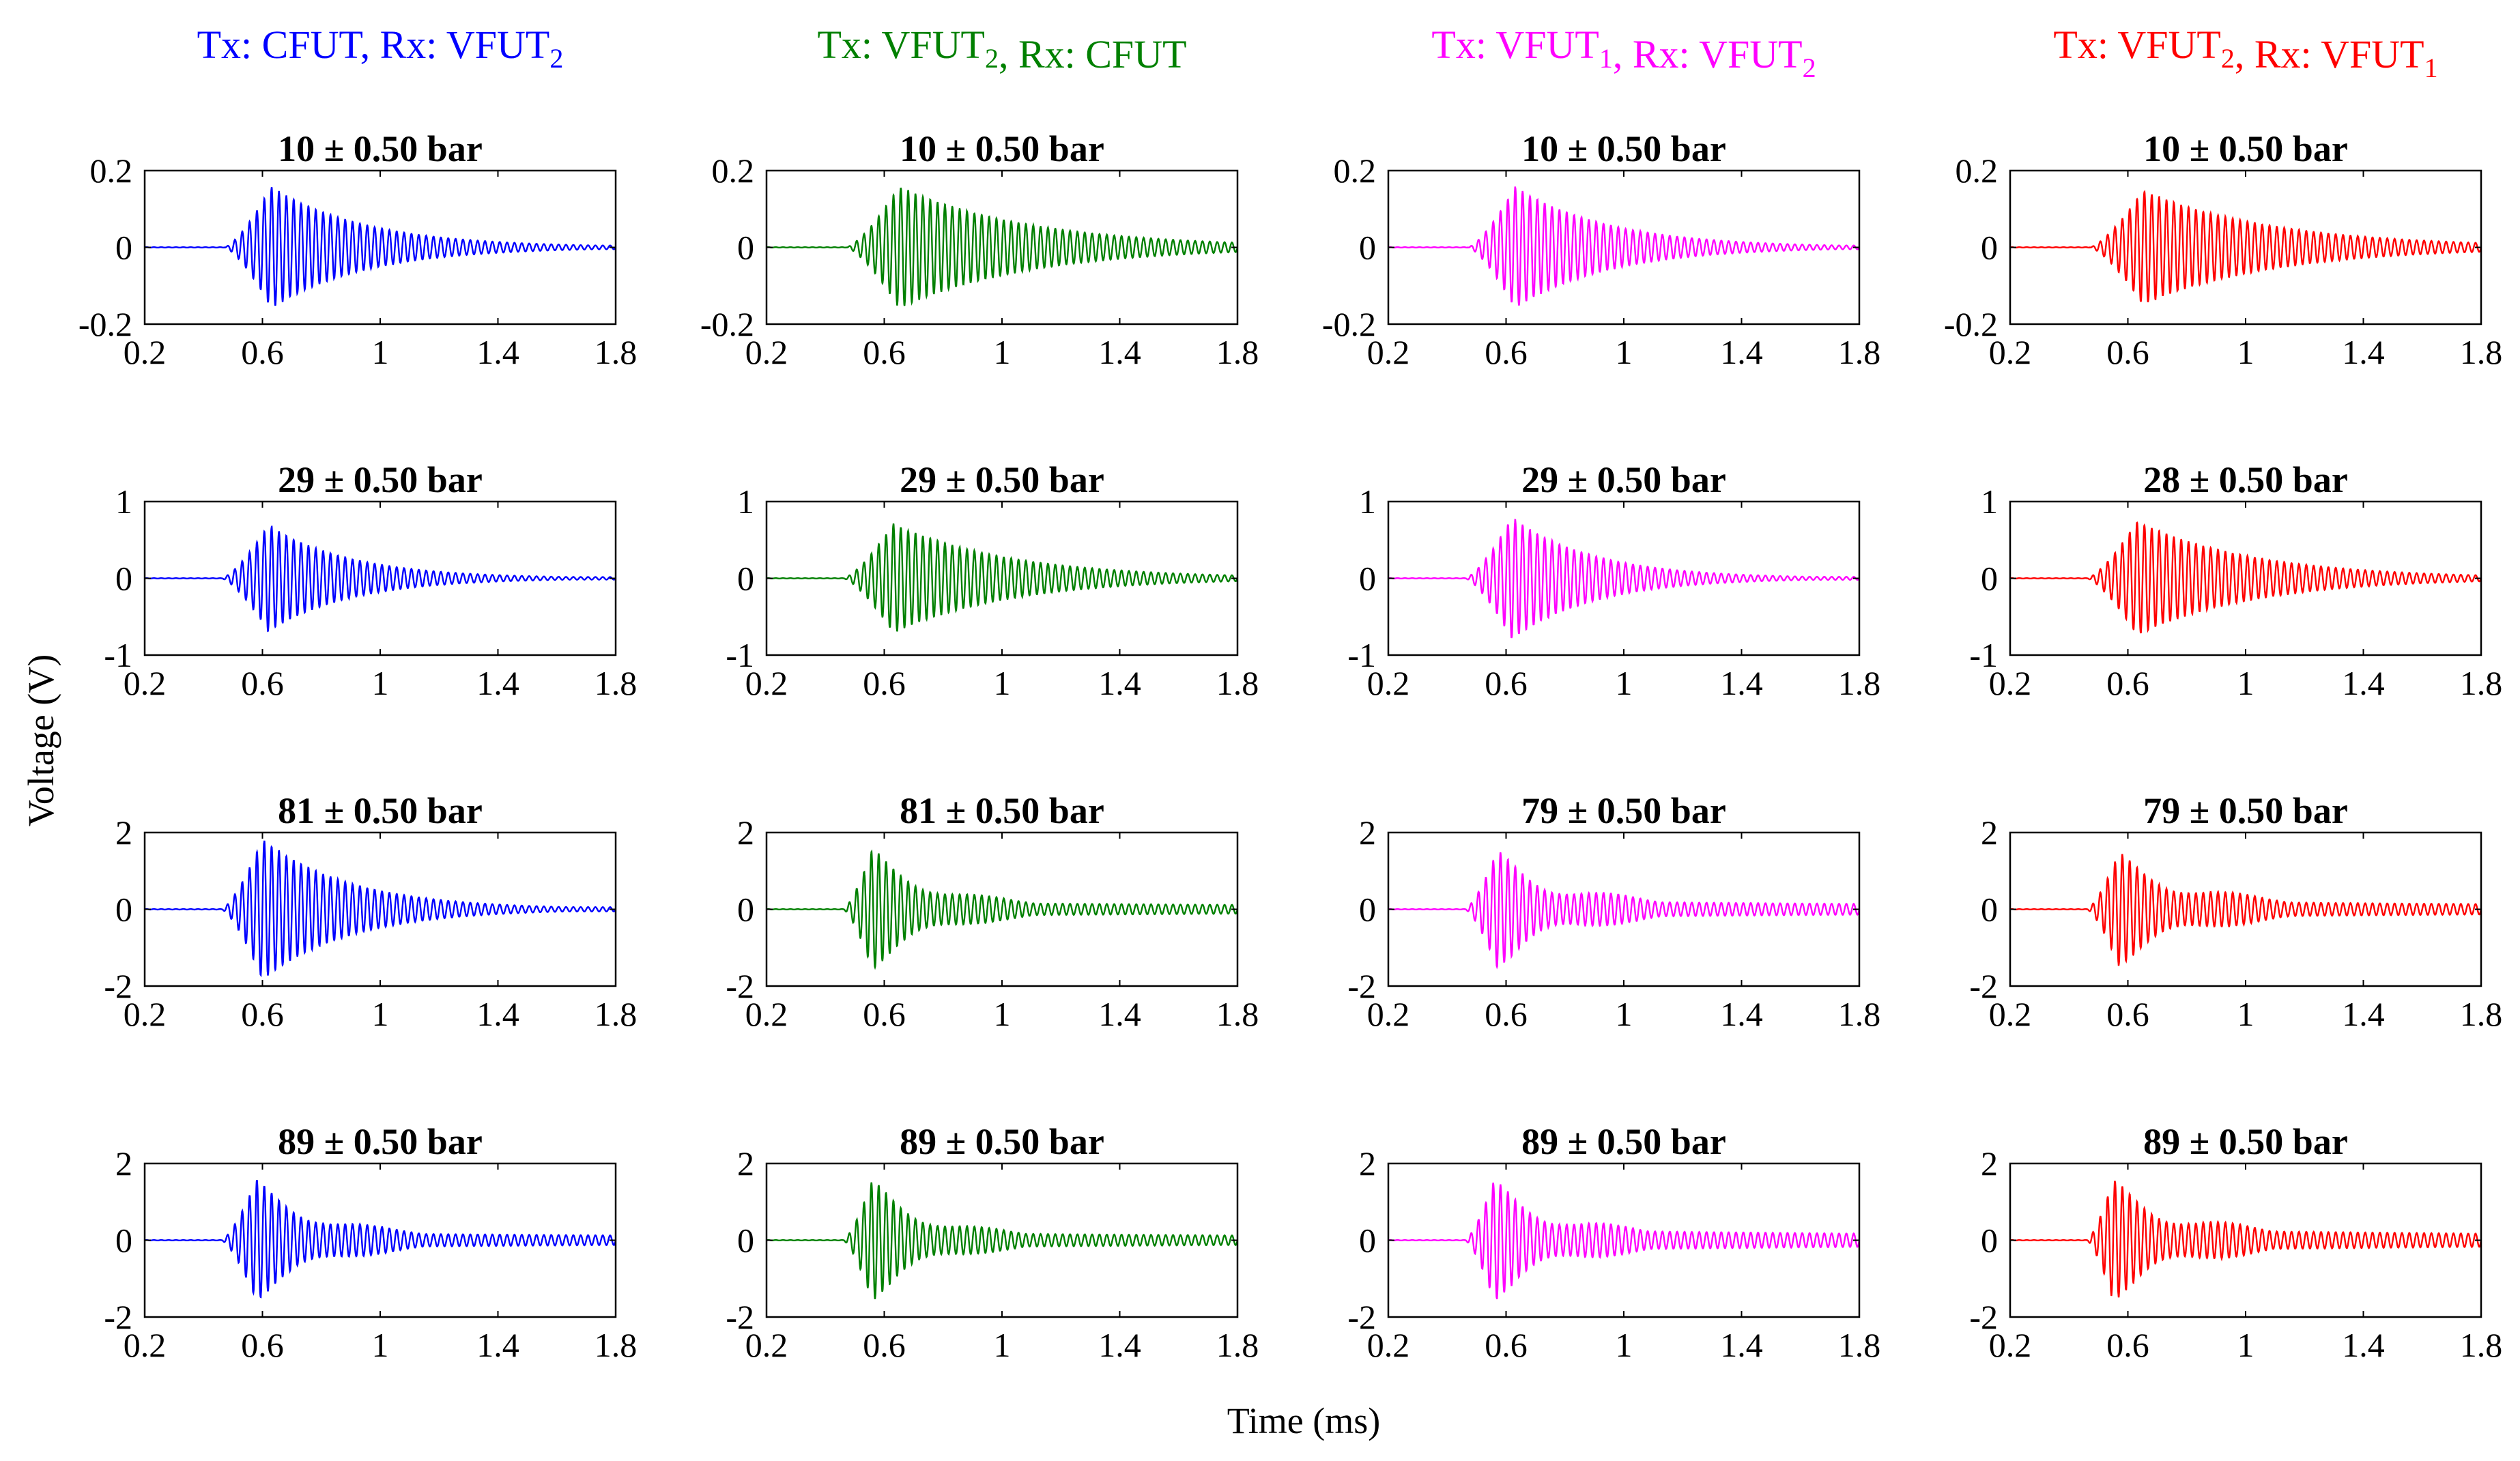  What do you see at coordinates (357, 249) in the screenshot?
I see `panel-r1-c1: 10 ± 0.50 bar 0.2 0.6 1 1.4 1.8 0.2 0 -0.2` at bounding box center [357, 249].